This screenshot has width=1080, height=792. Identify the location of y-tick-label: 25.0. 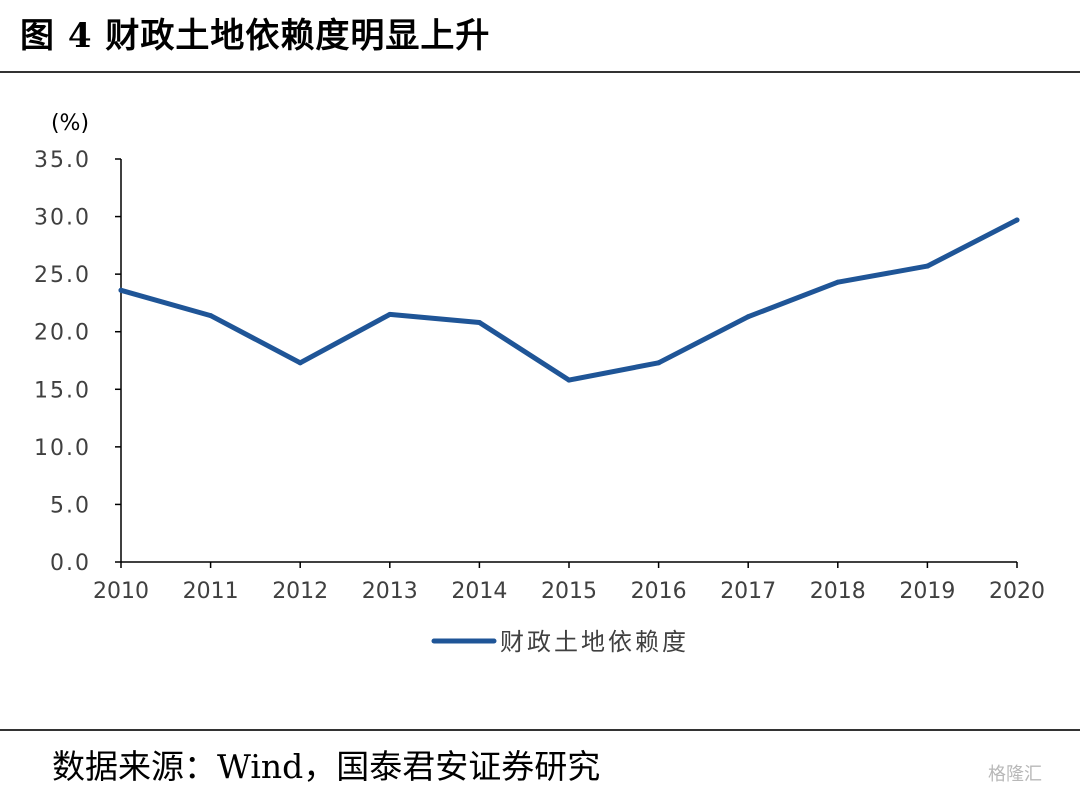
(62, 275).